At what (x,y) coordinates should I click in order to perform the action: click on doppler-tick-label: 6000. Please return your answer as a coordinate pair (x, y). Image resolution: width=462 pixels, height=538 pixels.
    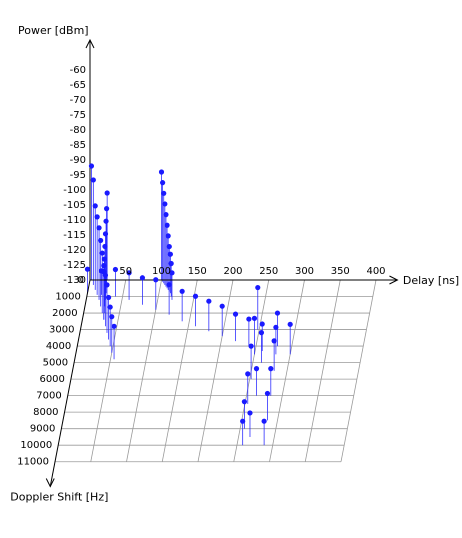
    Looking at the image, I should click on (51, 379).